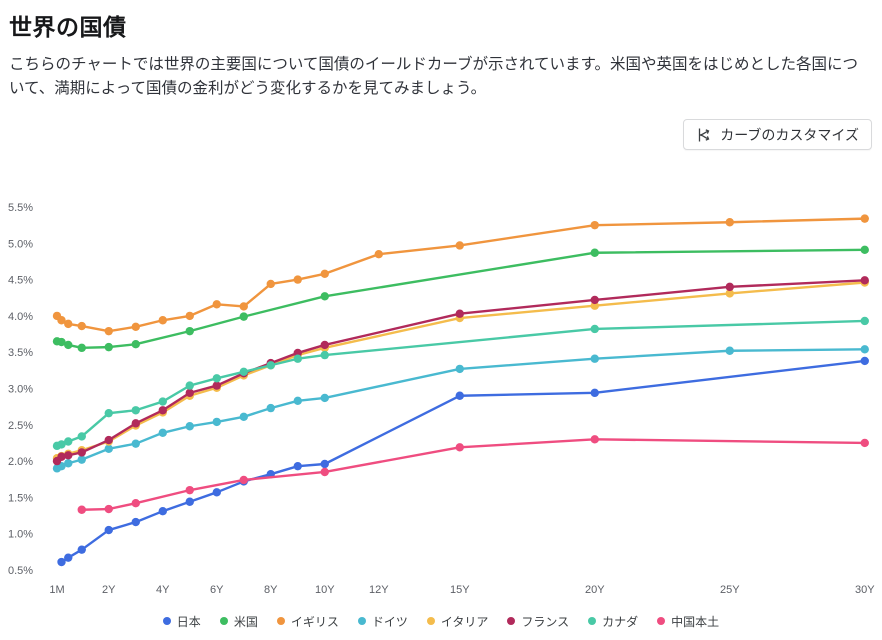 This screenshot has height=640, width=882. I want to click on data-point-米国-3Y, so click(135, 344).